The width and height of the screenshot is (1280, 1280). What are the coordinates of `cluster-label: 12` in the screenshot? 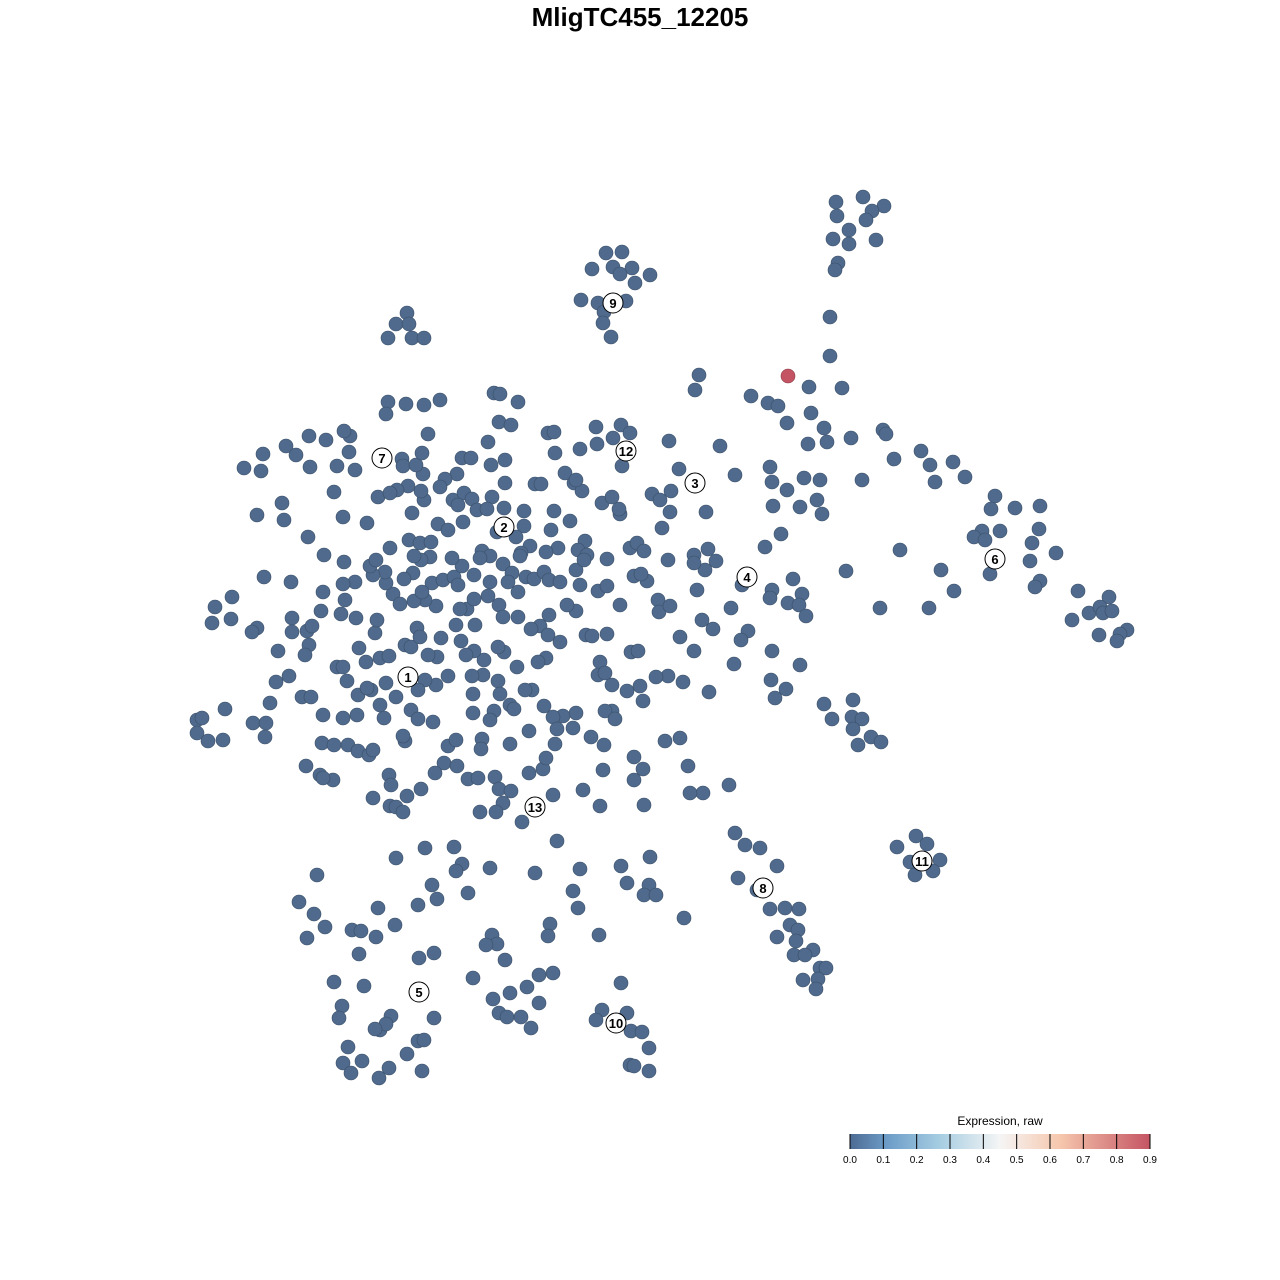 It's located at (626, 451).